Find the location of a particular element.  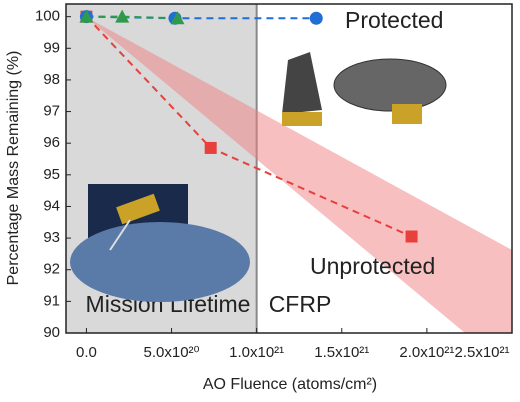

cfrp-photo is located at coordinates (364, 89).